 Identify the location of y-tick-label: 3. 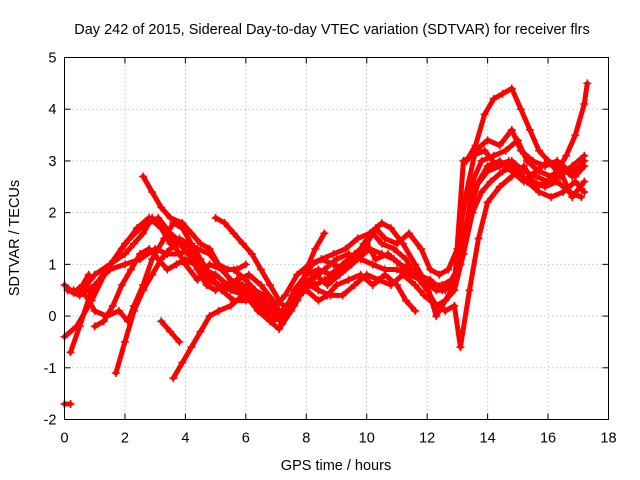
(52, 162).